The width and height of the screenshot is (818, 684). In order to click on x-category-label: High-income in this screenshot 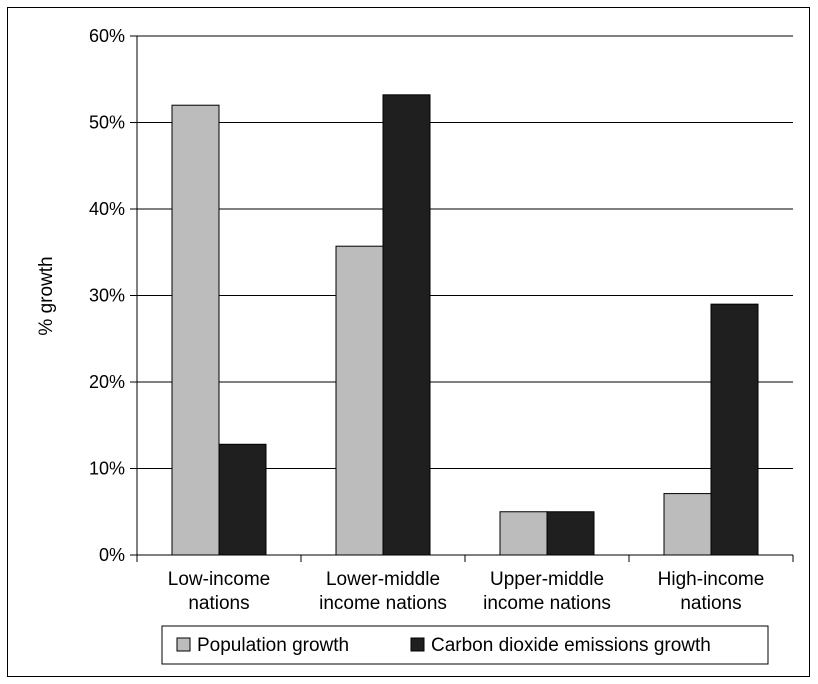, I will do `click(711, 579)`.